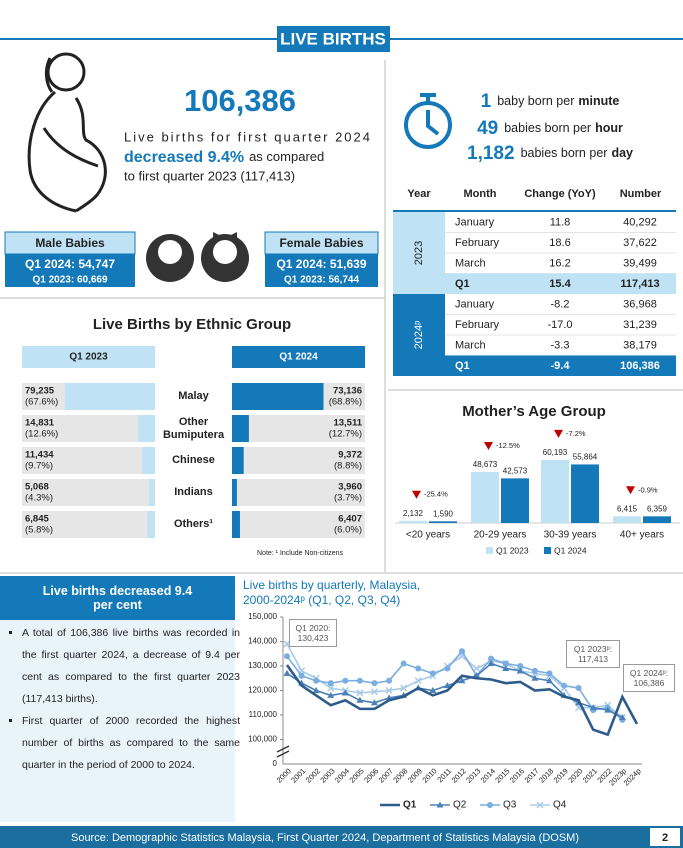 Image resolution: width=683 pixels, height=848 pixels. Describe the element at coordinates (209, 175) in the screenshot. I see `summary-text: to first quarter 2023 (117,413)` at that location.